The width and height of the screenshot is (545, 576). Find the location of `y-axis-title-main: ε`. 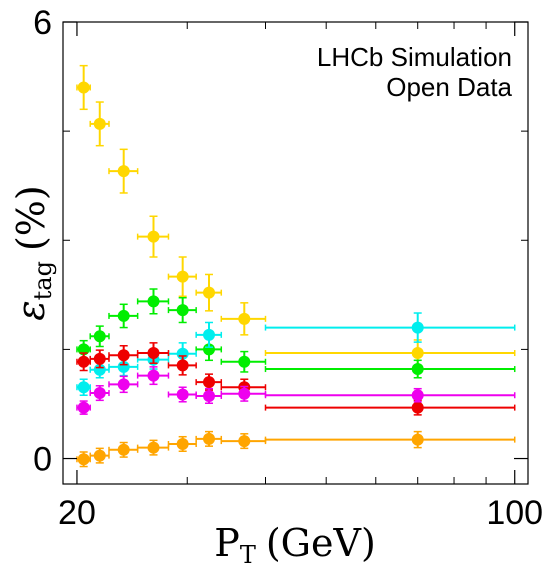

y-axis-title-main: ε is located at coordinates (31, 310).